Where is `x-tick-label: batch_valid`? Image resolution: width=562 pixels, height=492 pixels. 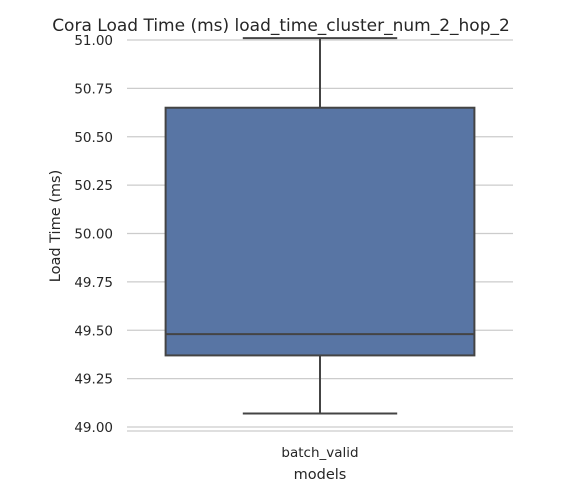 x-tick-label: batch_valid is located at coordinates (319, 453).